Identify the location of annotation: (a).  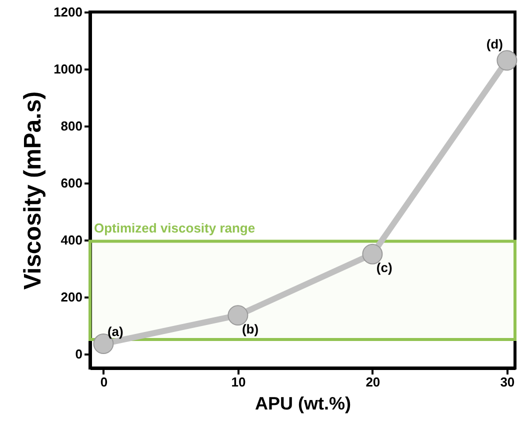
(115, 331).